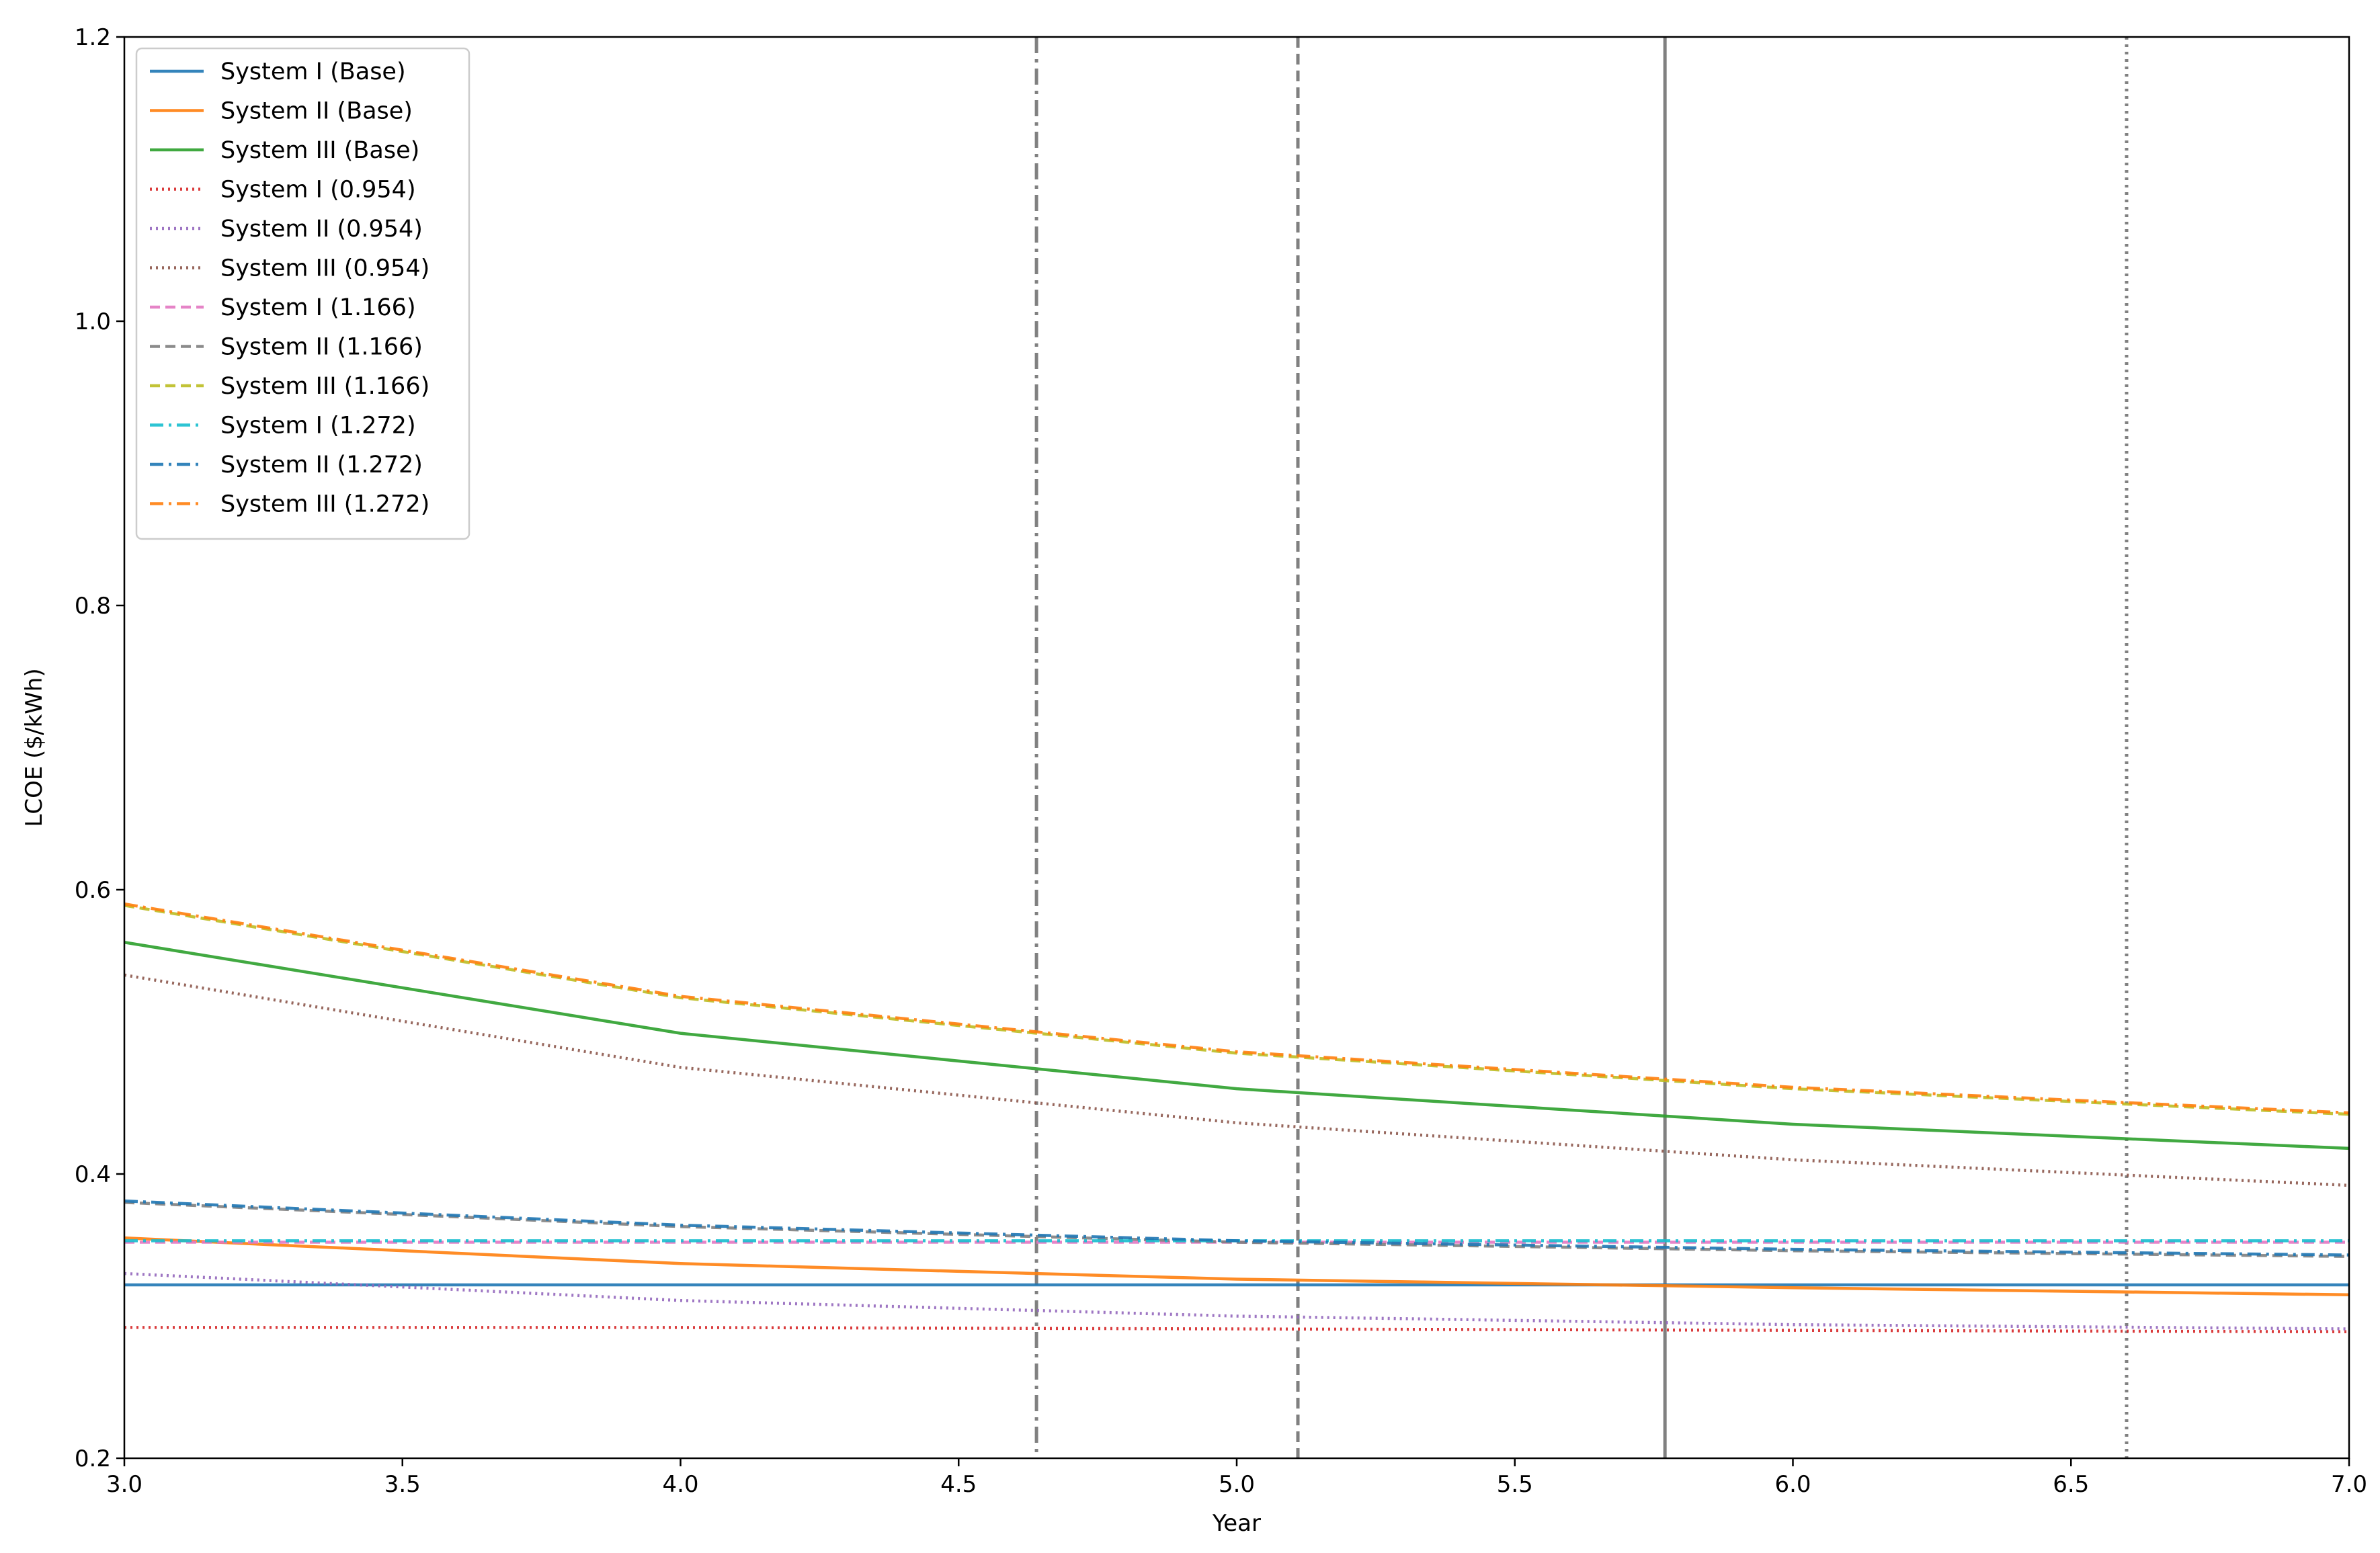 This screenshot has width=2380, height=1553. What do you see at coordinates (93, 37) in the screenshot?
I see `y-tick-label: 1.2` at bounding box center [93, 37].